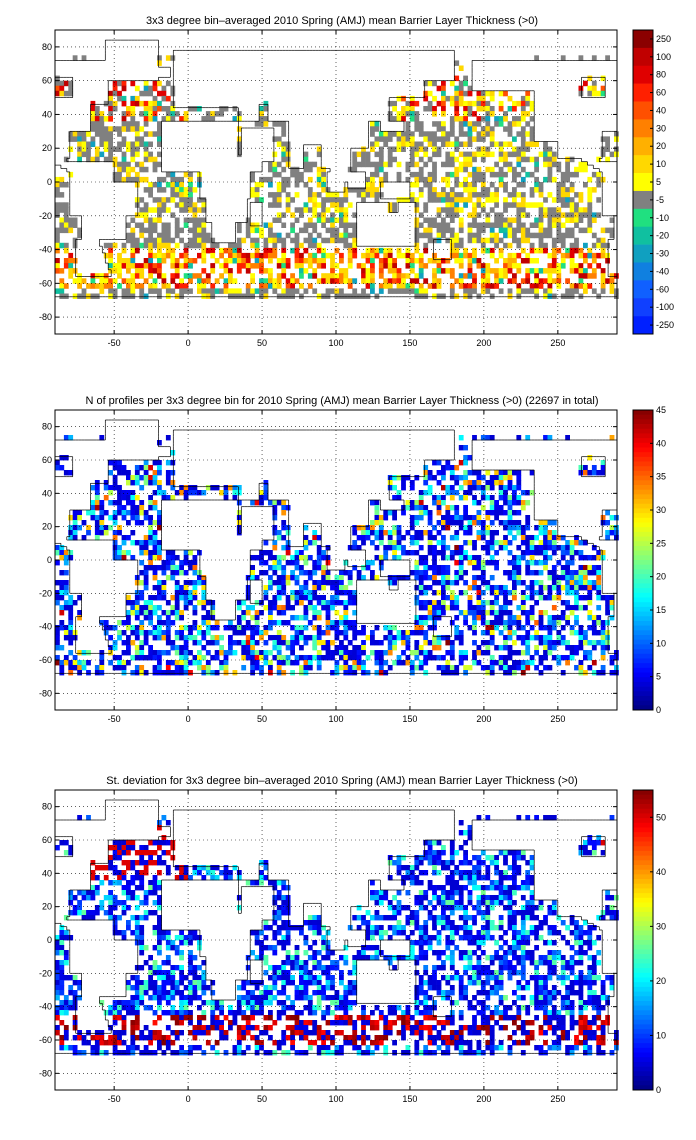 The height and width of the screenshot is (1140, 696). I want to click on colorbar-tick-label: -5, so click(660, 200).